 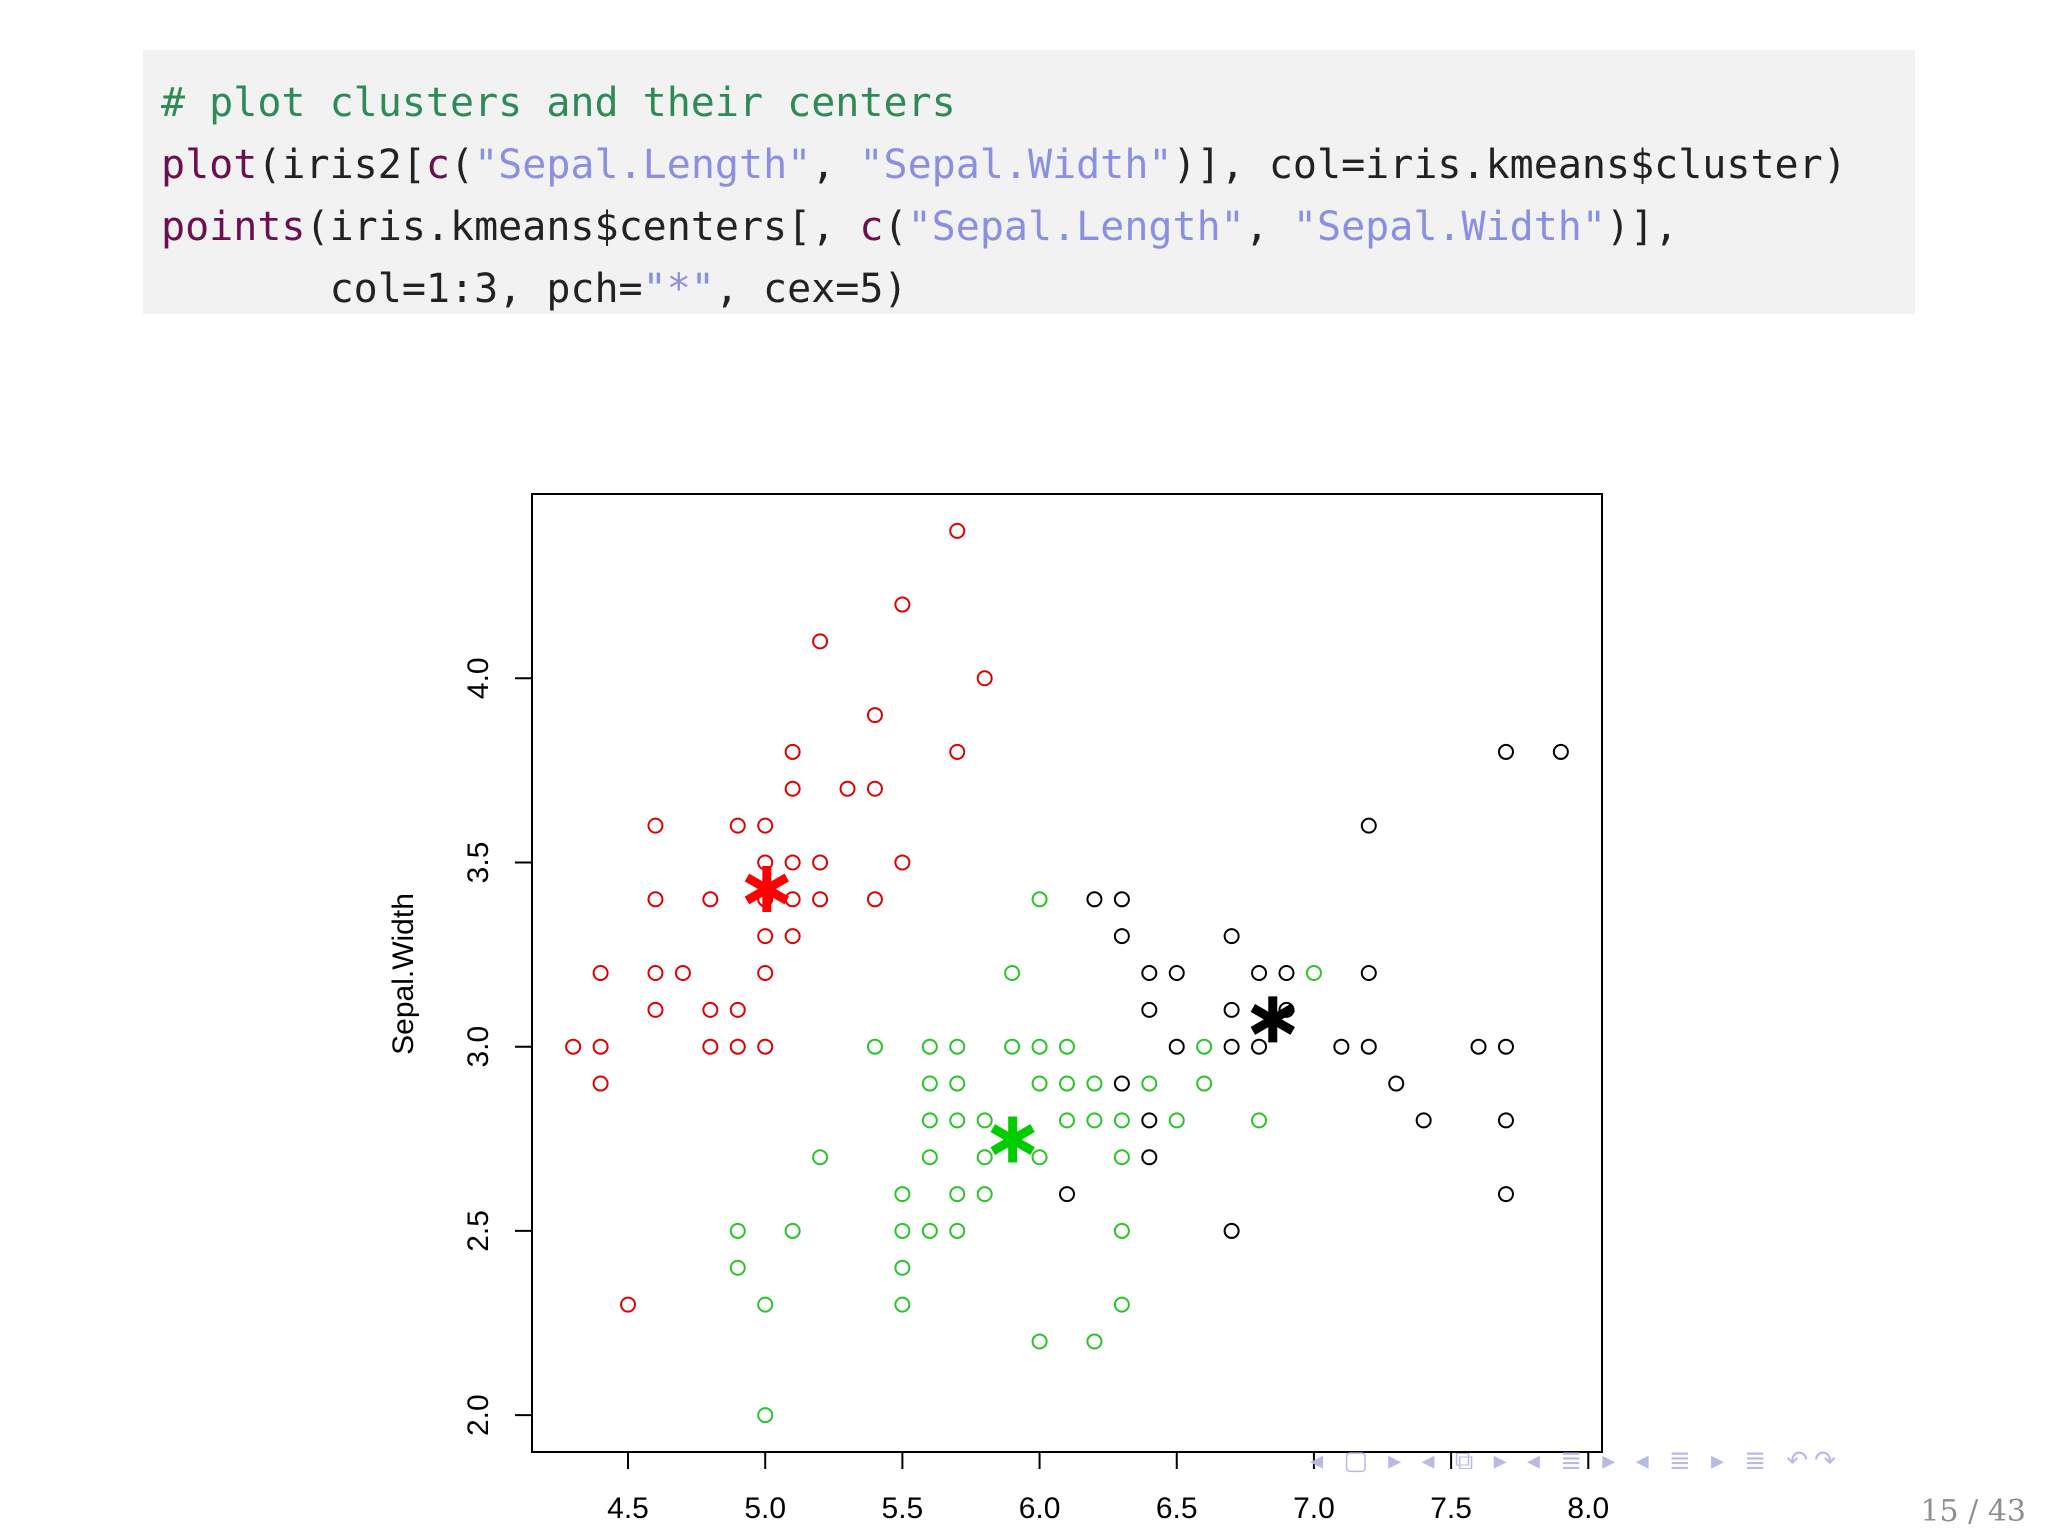 What do you see at coordinates (811, 289) in the screenshot?
I see `code-token: , cex=5)` at bounding box center [811, 289].